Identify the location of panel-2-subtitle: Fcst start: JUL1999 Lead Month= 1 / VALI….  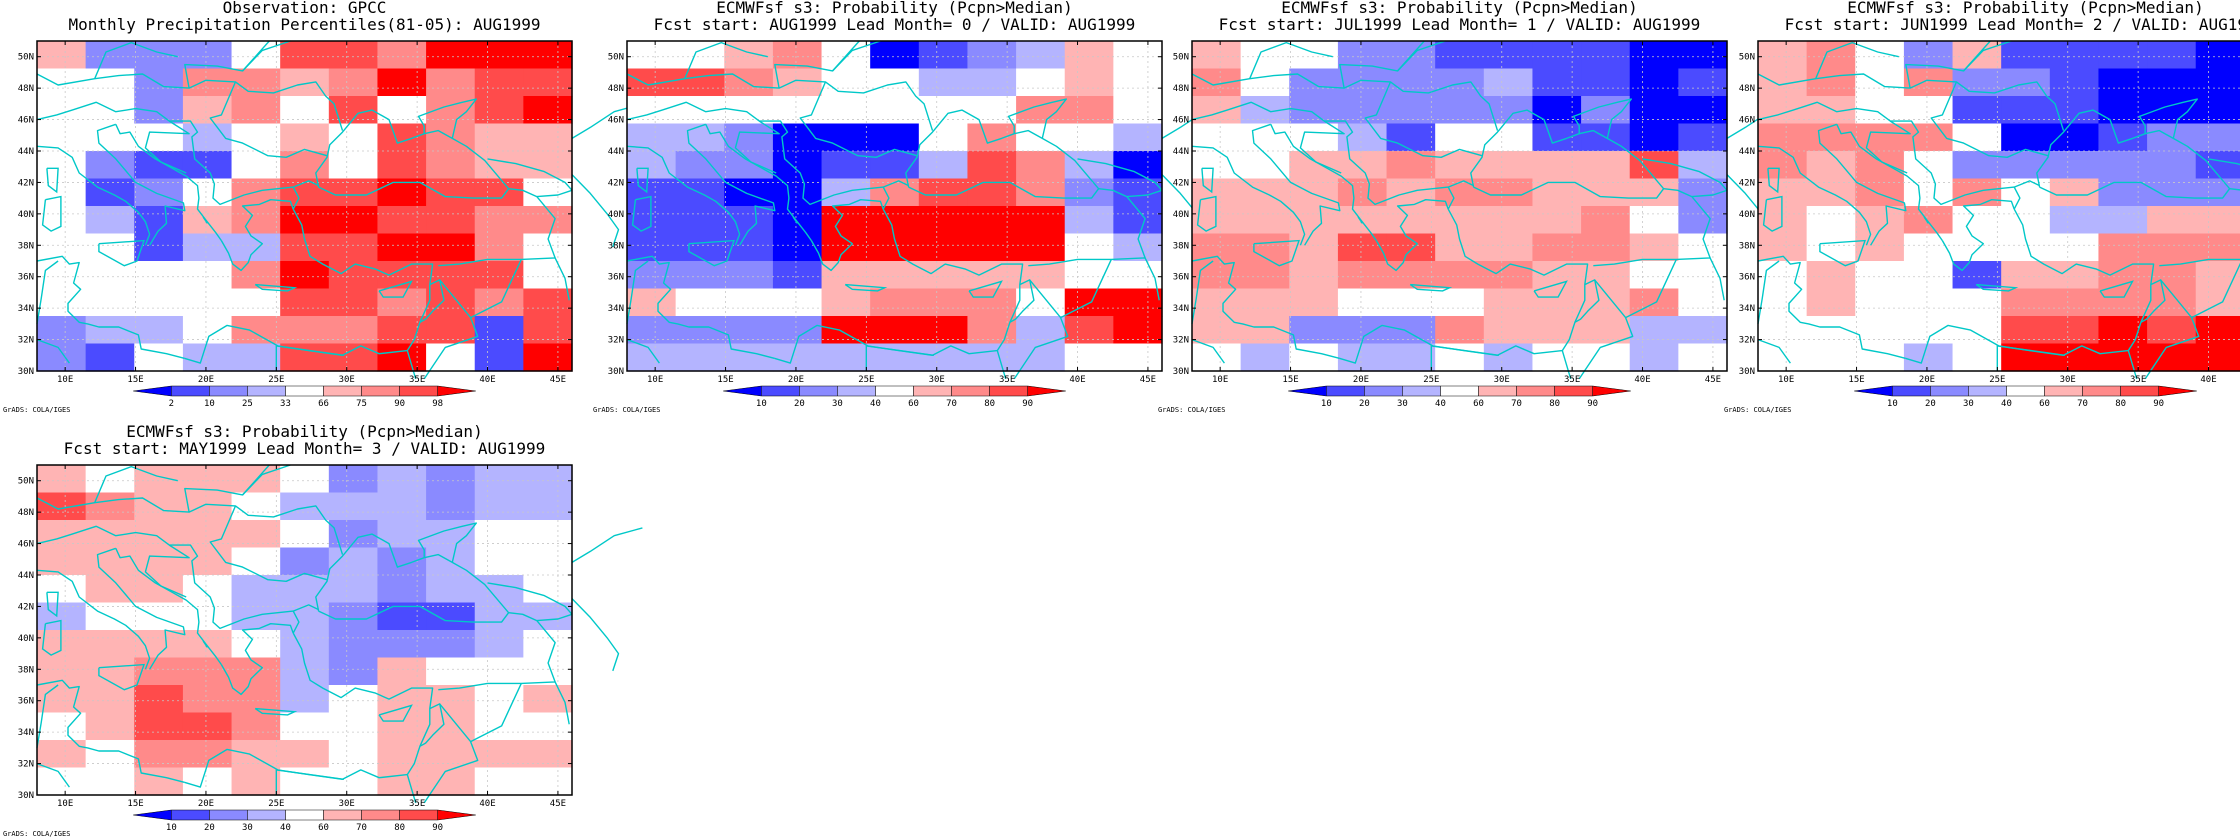
(1460, 24).